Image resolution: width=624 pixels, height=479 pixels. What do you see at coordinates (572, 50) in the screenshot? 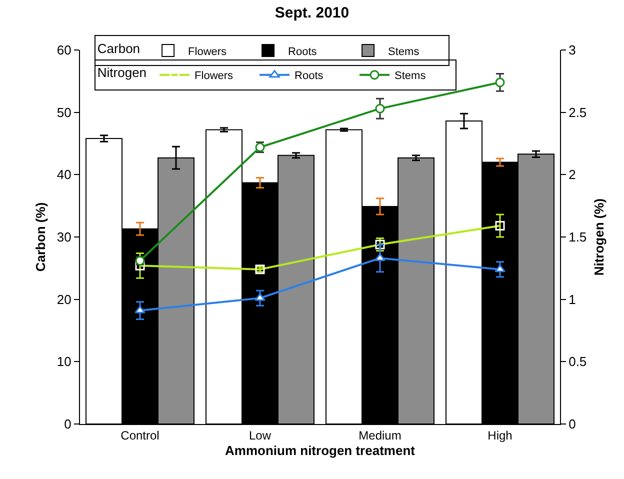
I see `y2-tick-label: 3` at bounding box center [572, 50].